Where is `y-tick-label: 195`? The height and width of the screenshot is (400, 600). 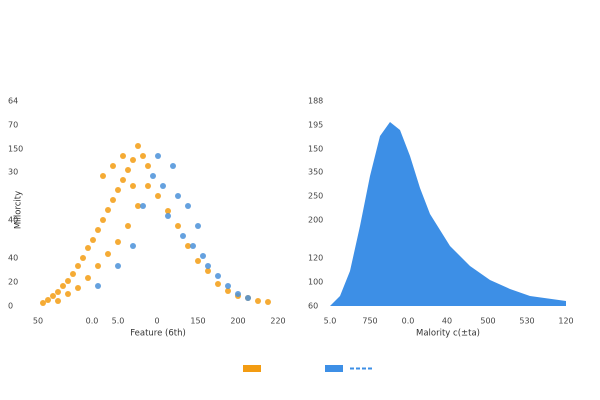
y-tick-label: 195 is located at coordinates (315, 125).